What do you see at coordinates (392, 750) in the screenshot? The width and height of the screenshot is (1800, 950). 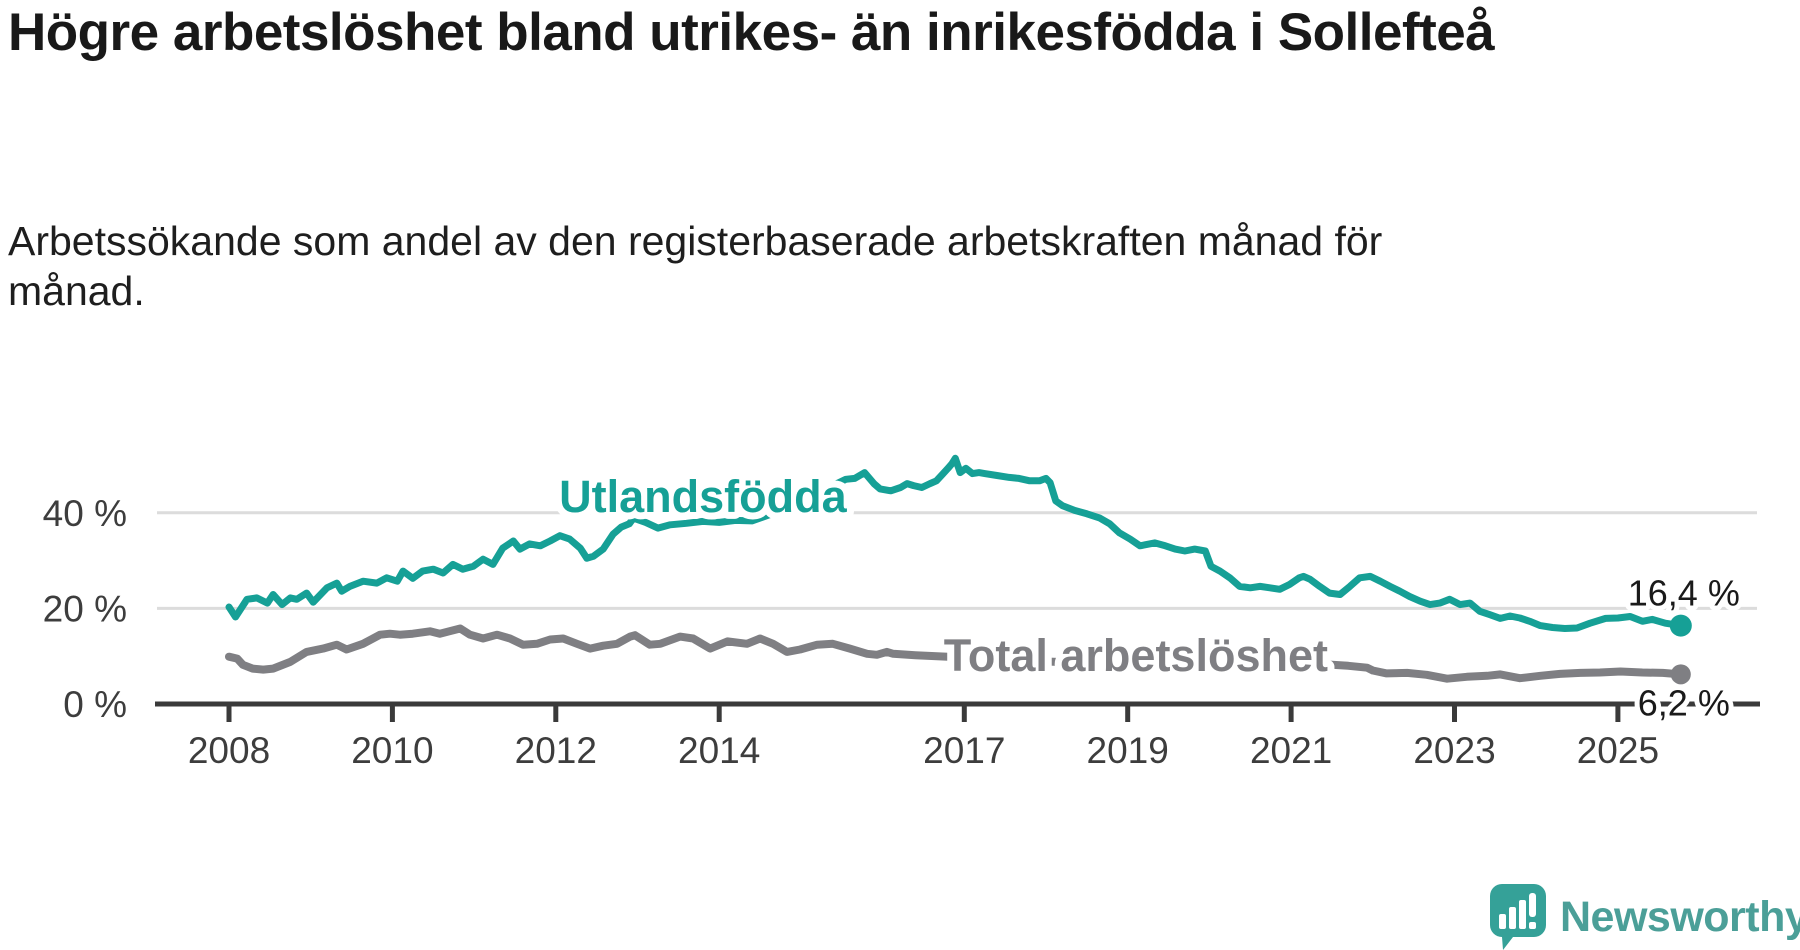 I see `x-tick-label-2010: 2010` at bounding box center [392, 750].